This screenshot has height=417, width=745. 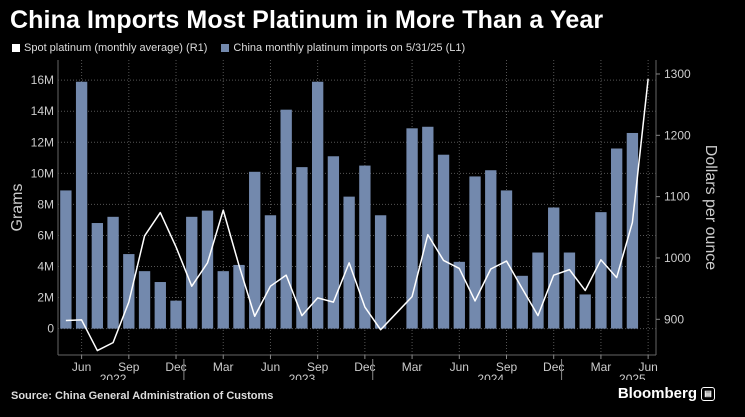 What do you see at coordinates (677, 135) in the screenshot?
I see `y-tick-label-right: 1200` at bounding box center [677, 135].